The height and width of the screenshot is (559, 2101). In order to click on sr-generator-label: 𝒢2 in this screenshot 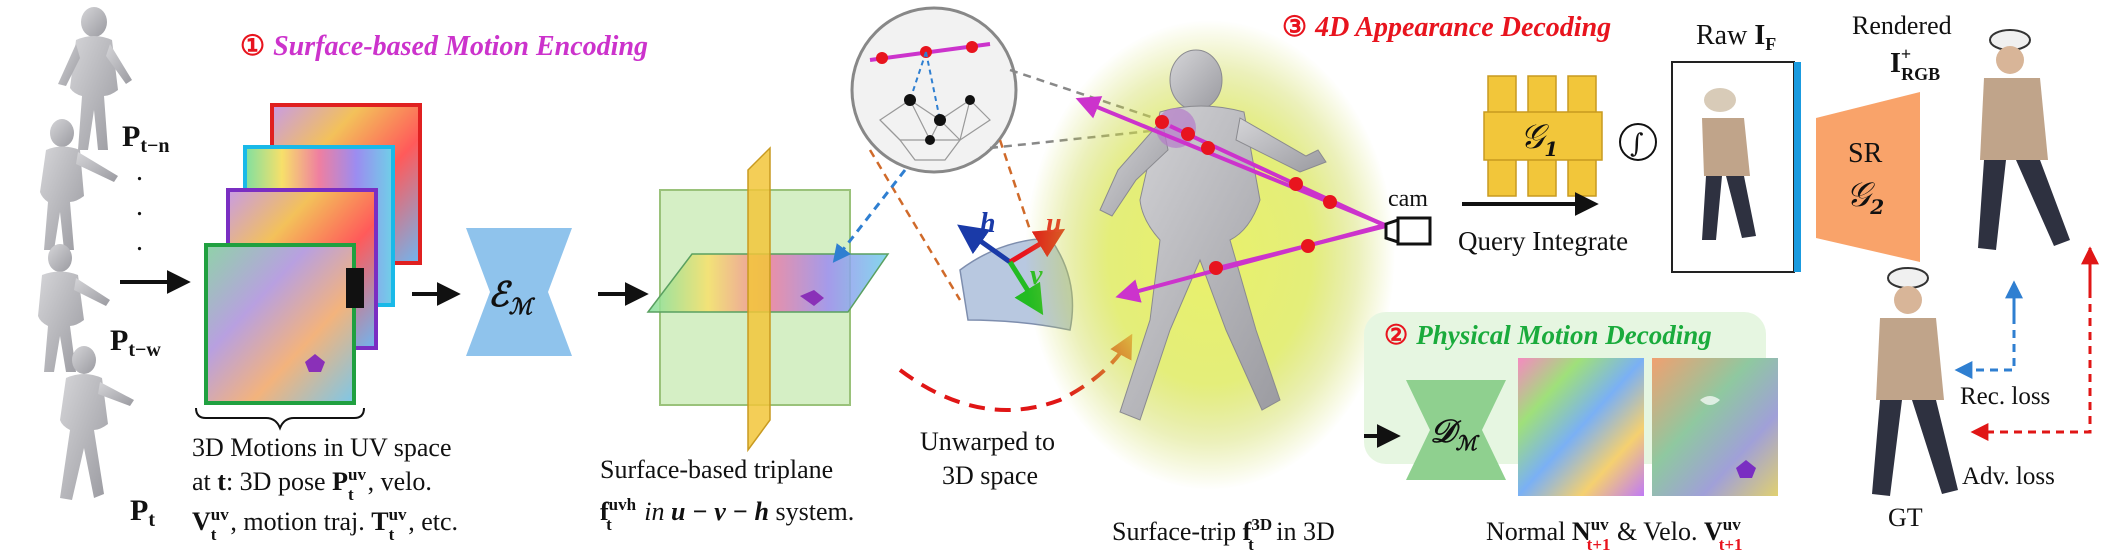, I will do `click(1865, 197)`.